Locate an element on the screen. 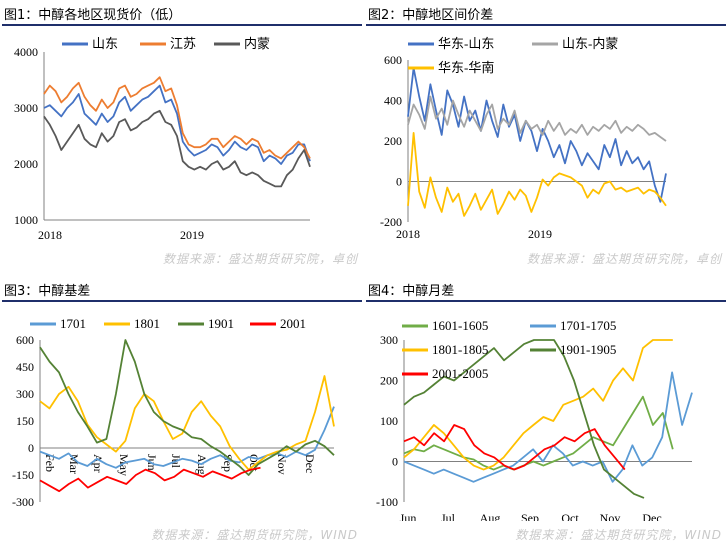 This screenshot has height=551, width=728. legend-label: 2001 is located at coordinates (293, 323).